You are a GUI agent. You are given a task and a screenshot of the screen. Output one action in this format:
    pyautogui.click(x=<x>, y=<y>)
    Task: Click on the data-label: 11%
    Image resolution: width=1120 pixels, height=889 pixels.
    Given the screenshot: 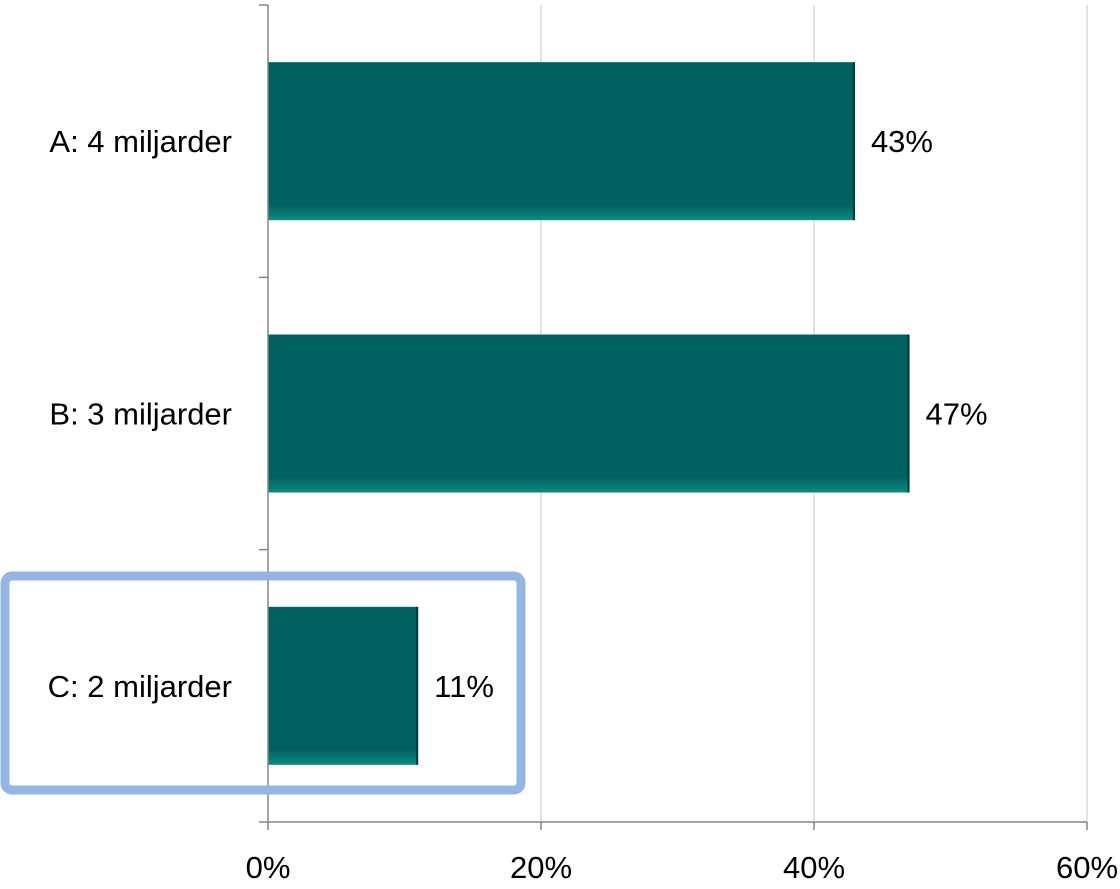 What is the action you would take?
    pyautogui.click(x=464, y=686)
    